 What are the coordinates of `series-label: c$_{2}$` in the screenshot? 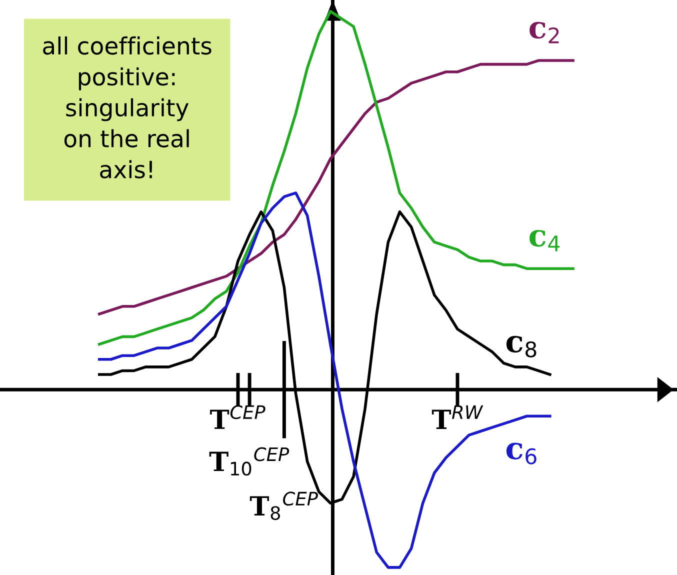 It's located at (544, 33).